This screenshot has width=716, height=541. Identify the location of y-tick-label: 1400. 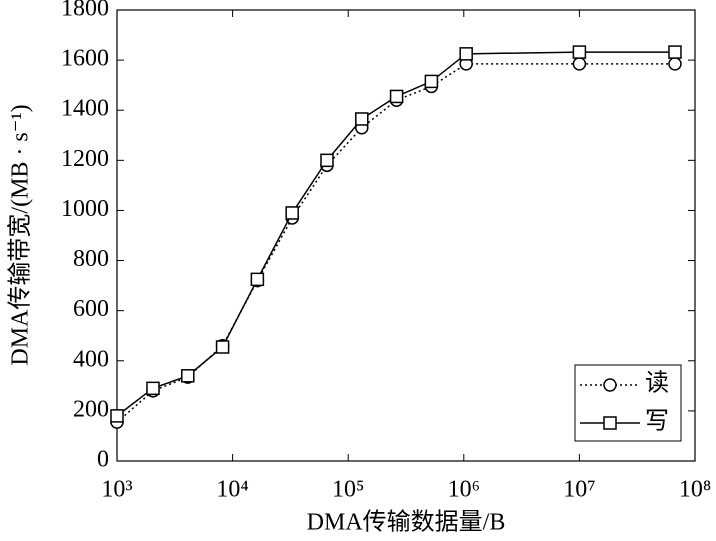
(85, 109).